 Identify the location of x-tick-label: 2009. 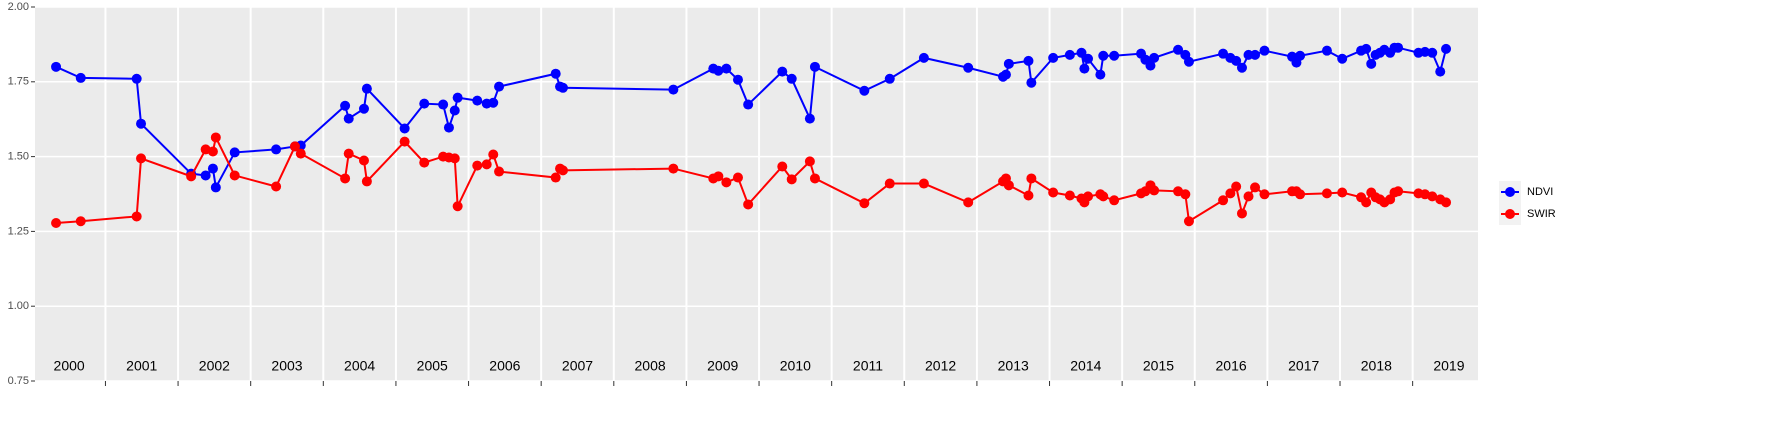
(722, 366).